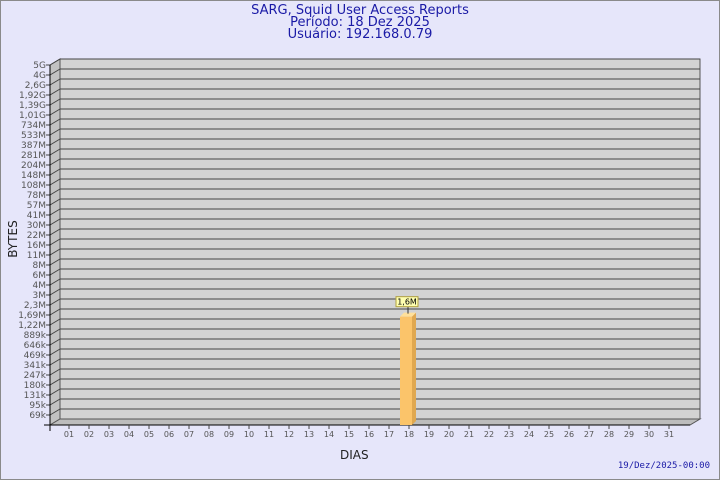 The image size is (720, 480). I want to click on y-tick-label: 131k, so click(35, 396).